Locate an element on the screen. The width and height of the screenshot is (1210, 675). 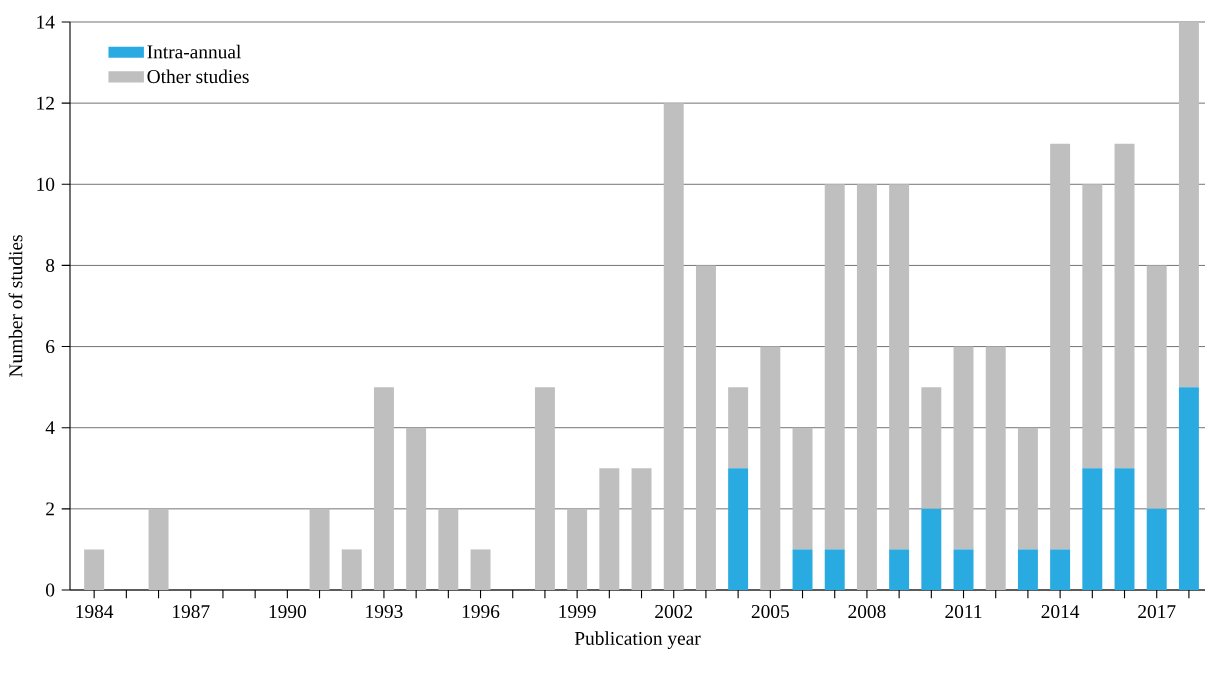
y-tick-label: 0 is located at coordinates (50, 590).